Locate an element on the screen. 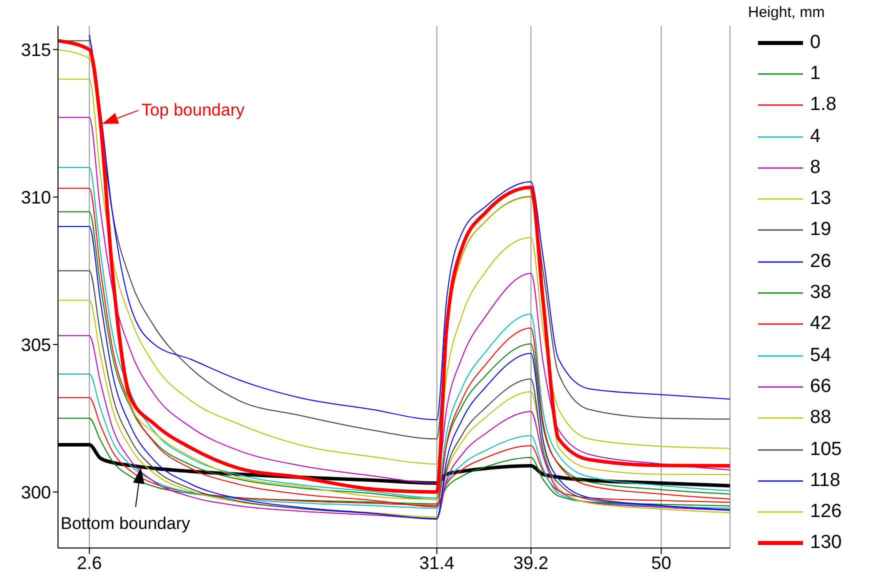  y-tick-label: 315 is located at coordinates (35, 50).